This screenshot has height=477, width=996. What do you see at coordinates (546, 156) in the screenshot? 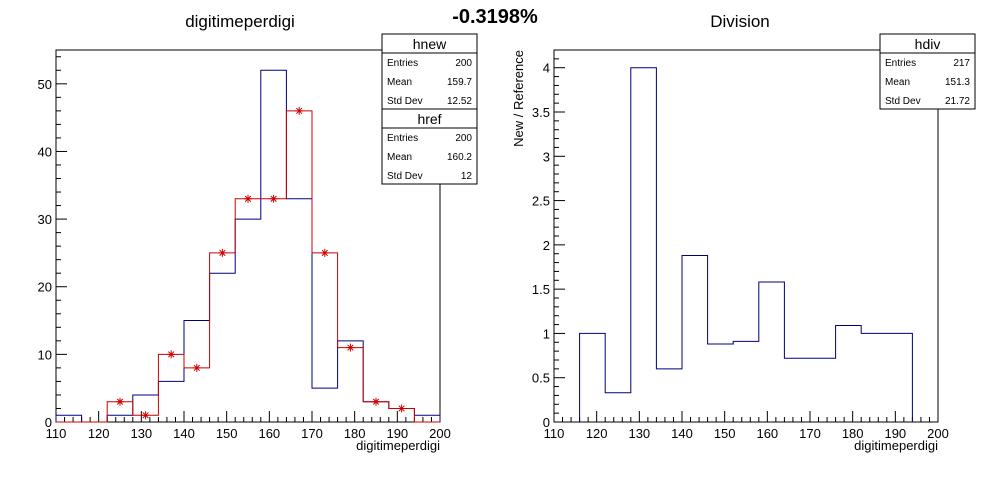
I see `y-tick-label: 3` at bounding box center [546, 156].